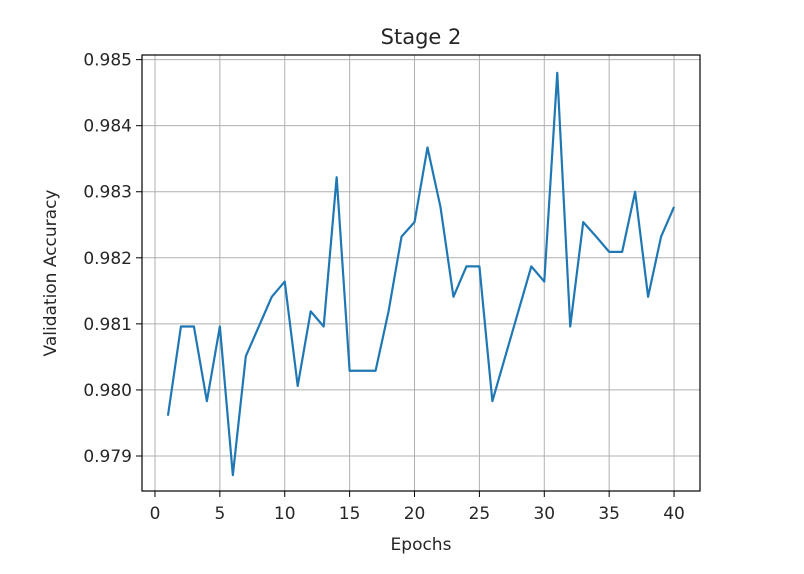 Image resolution: width=804 pixels, height=574 pixels. Describe the element at coordinates (421, 545) in the screenshot. I see `x-axis-label: Epochs` at that location.